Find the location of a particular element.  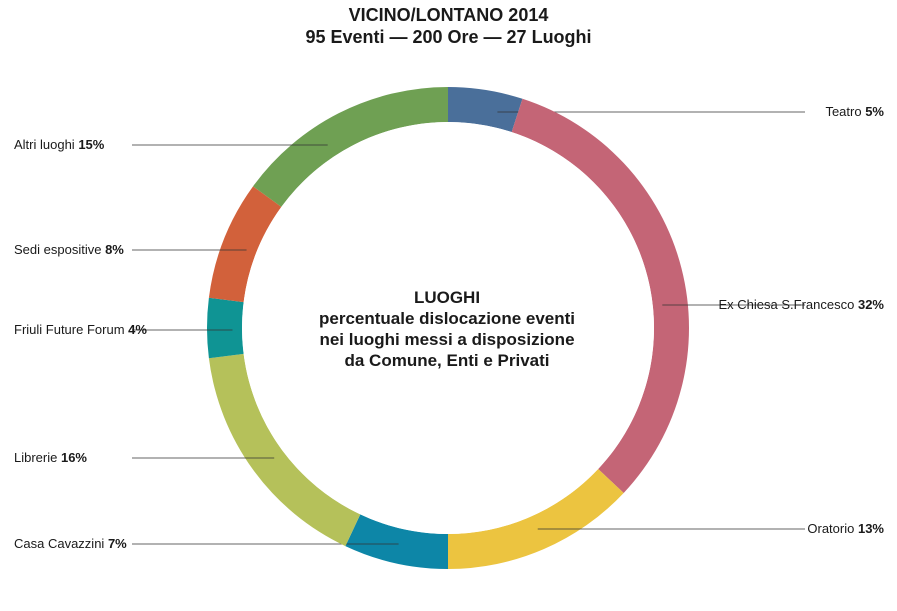

slice-sedi-espositive is located at coordinates (245, 244).